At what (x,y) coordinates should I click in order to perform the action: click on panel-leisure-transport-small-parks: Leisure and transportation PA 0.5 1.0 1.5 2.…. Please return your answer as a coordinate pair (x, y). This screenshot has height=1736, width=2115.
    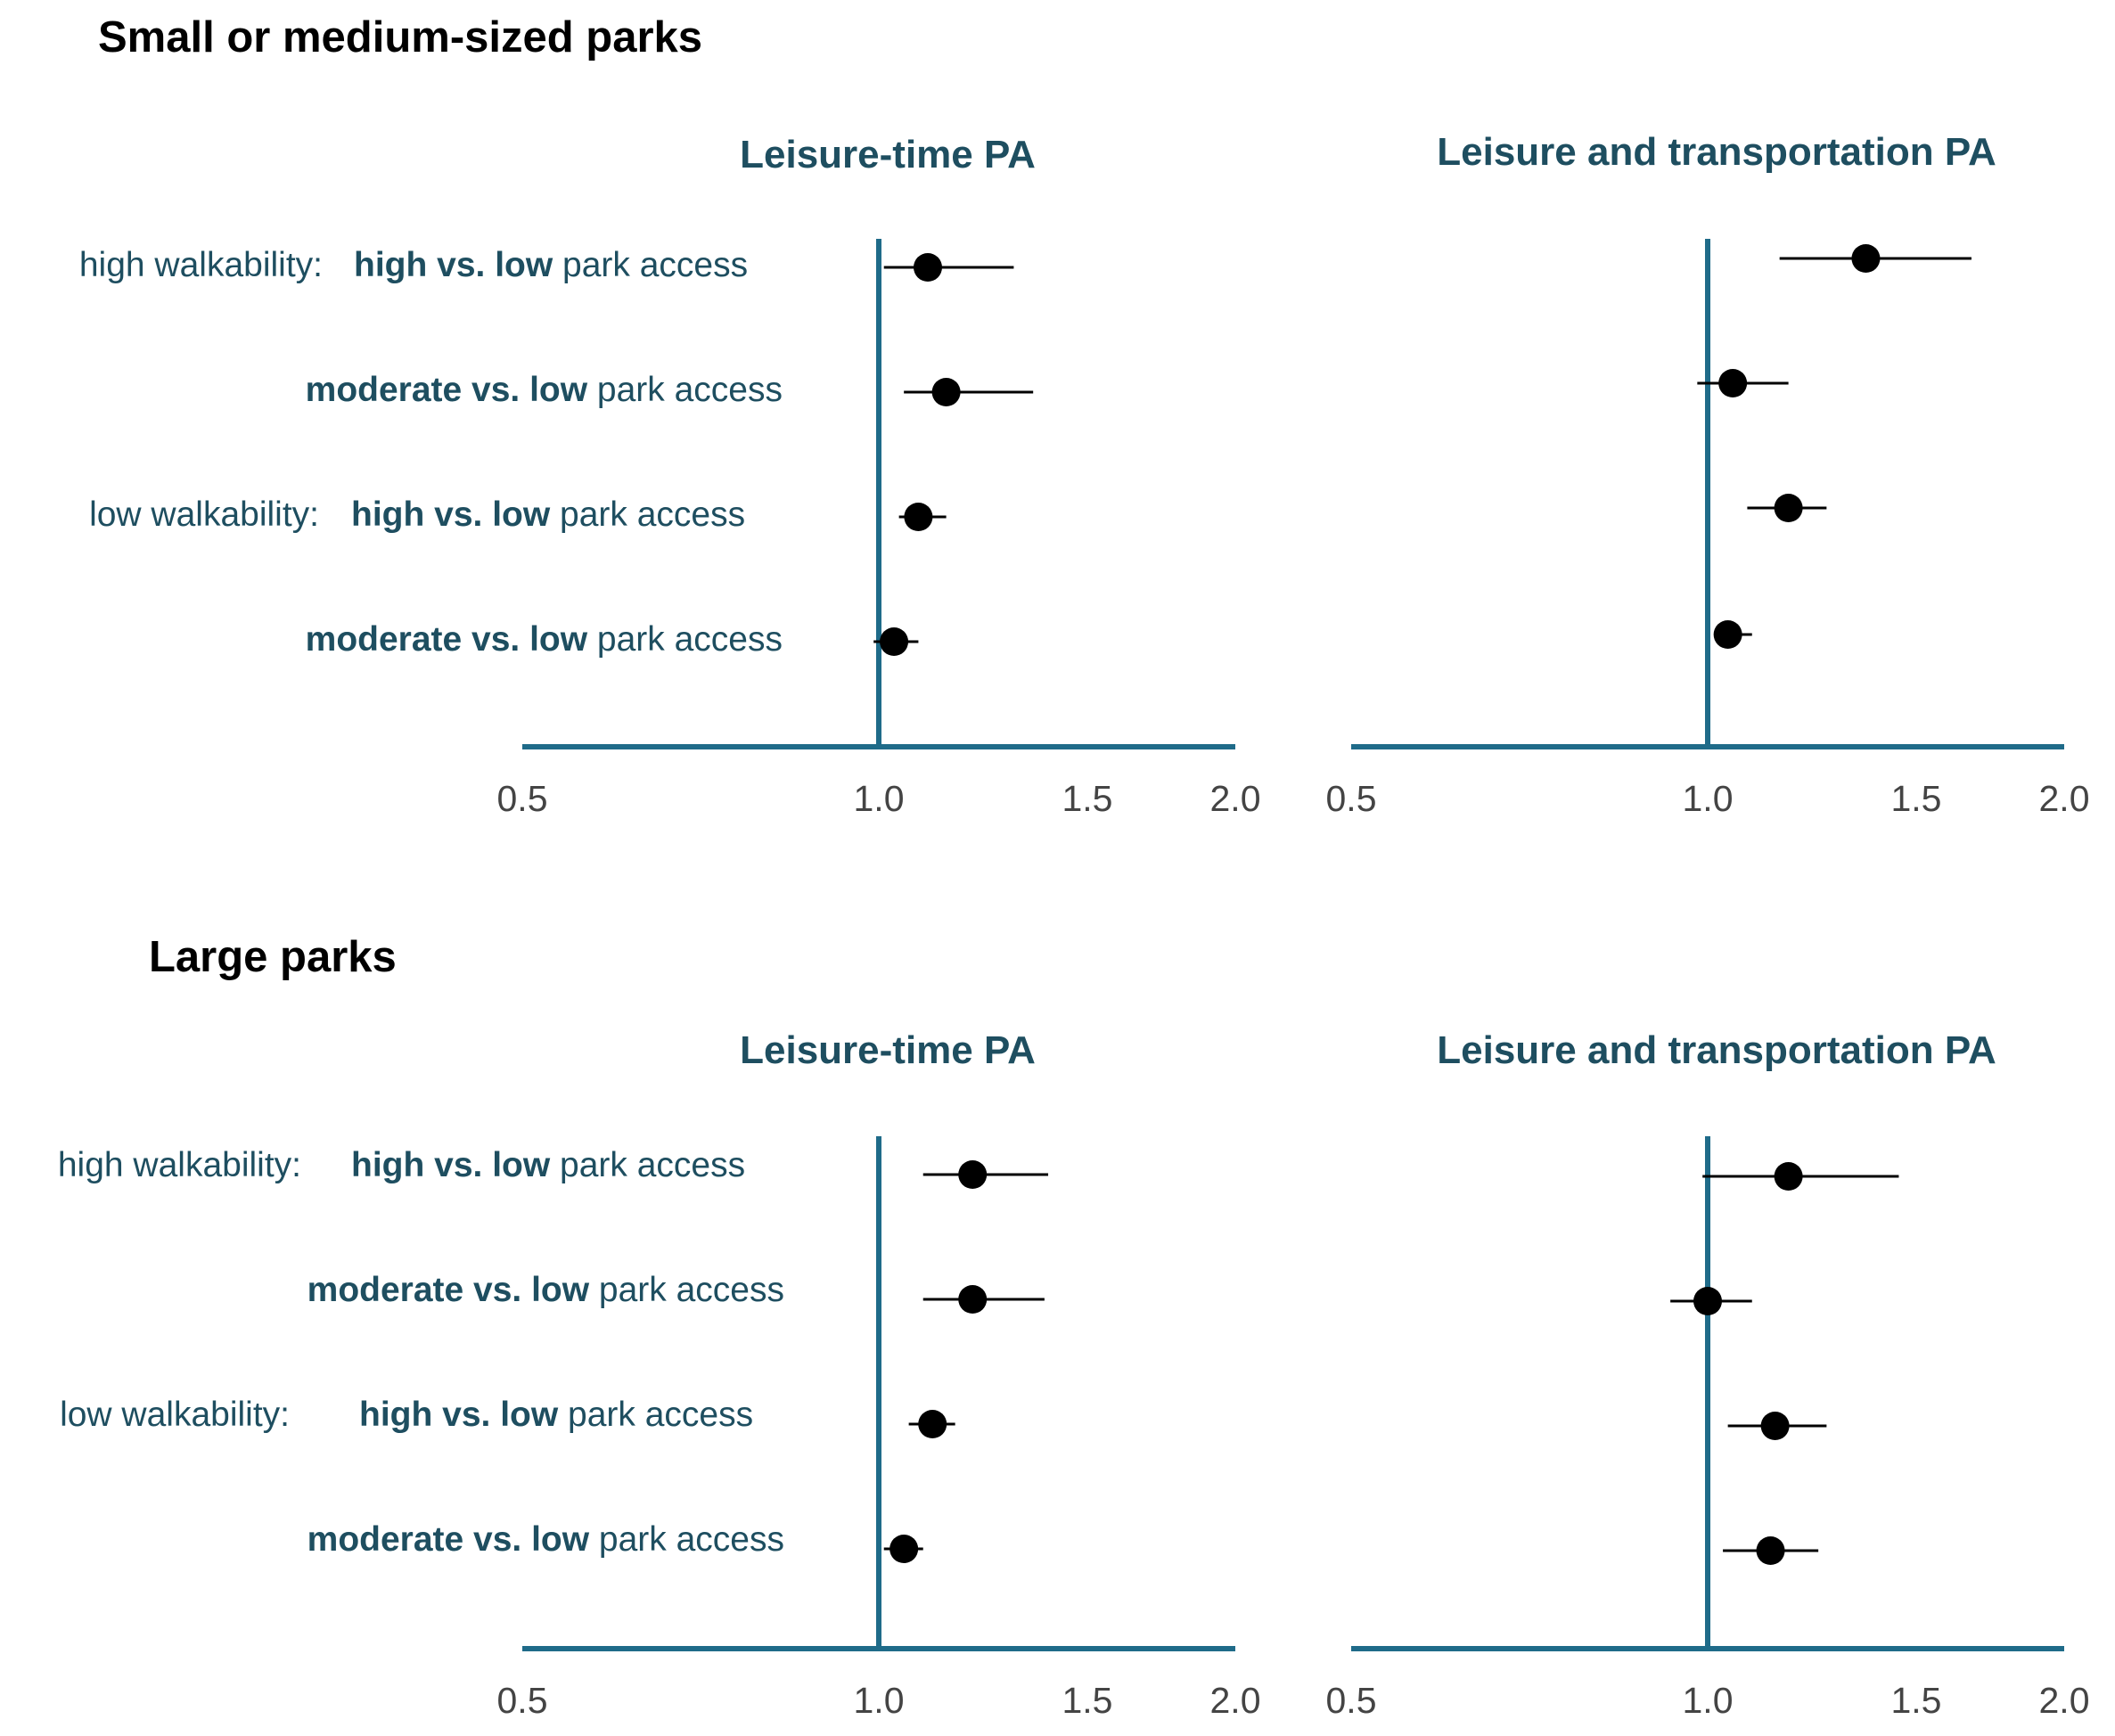
    Looking at the image, I should click on (1708, 475).